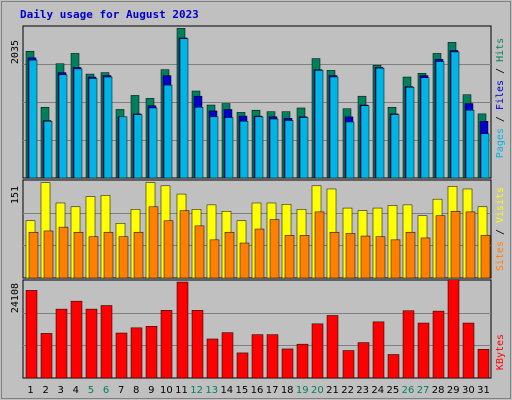  What do you see at coordinates (136, 390) in the screenshot?
I see `x-tick-day-8: 8` at bounding box center [136, 390].